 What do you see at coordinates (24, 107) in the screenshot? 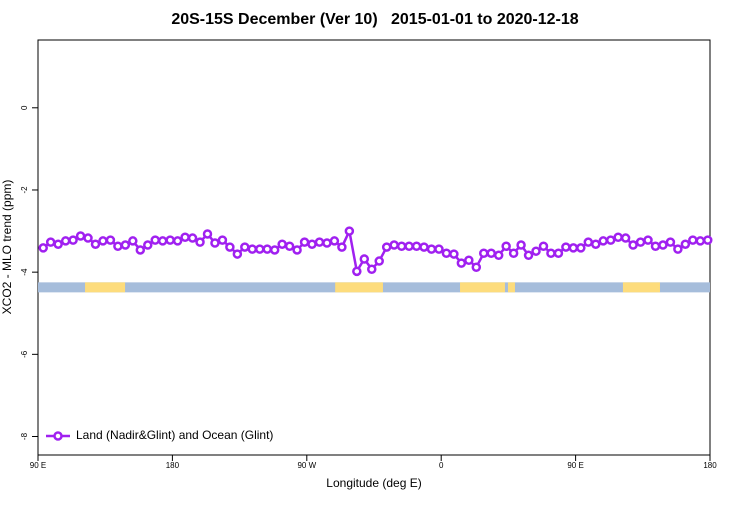
I see `y-tick-label: 0` at bounding box center [24, 107].